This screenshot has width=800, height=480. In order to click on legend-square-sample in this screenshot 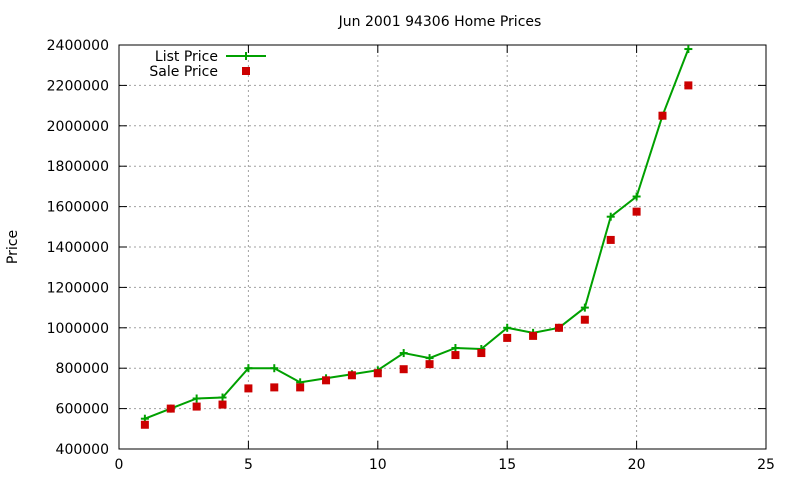, I will do `click(246, 71)`.